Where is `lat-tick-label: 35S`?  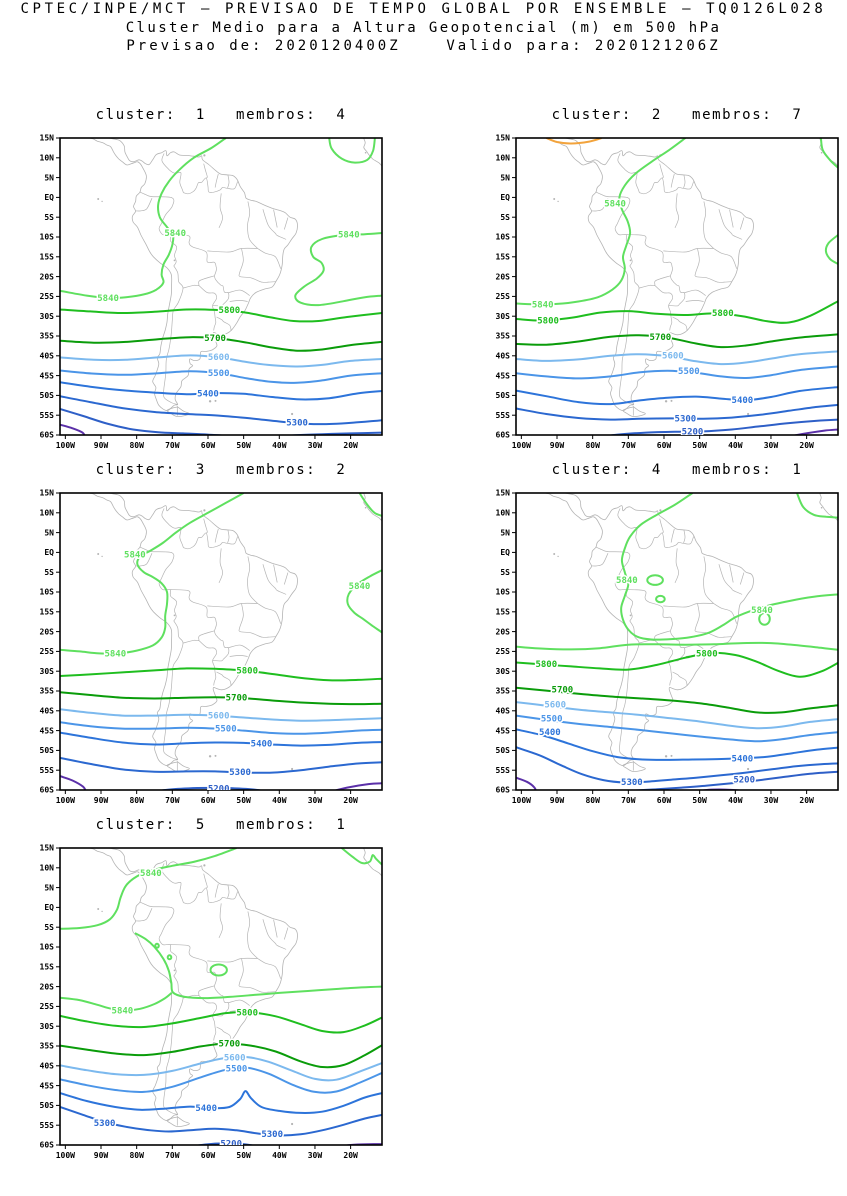
lat-tick-label: 35S is located at coordinates (503, 691).